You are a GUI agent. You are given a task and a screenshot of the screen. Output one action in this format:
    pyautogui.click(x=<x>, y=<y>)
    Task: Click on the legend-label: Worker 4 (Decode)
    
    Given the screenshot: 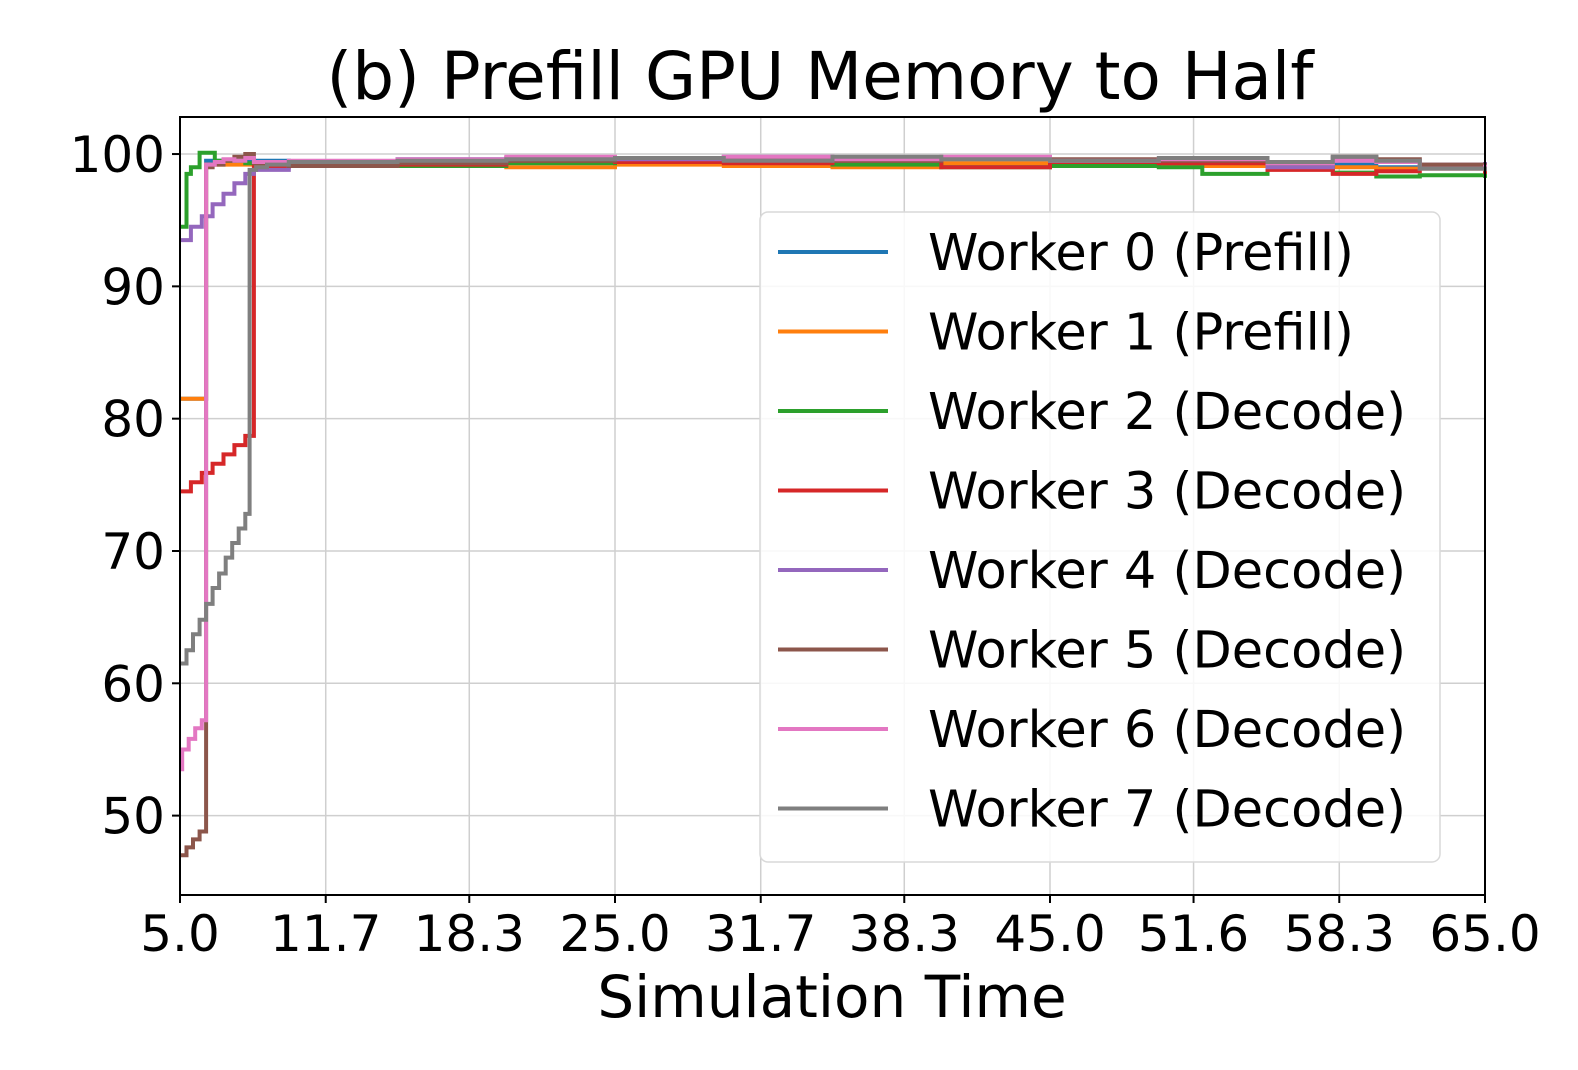 What is the action you would take?
    pyautogui.click(x=1167, y=571)
    